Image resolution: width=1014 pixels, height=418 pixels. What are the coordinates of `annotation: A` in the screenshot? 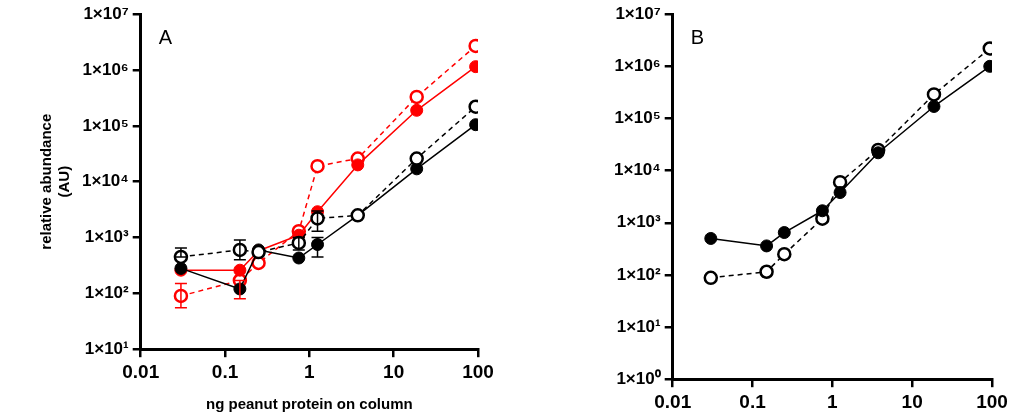 It's located at (165, 36).